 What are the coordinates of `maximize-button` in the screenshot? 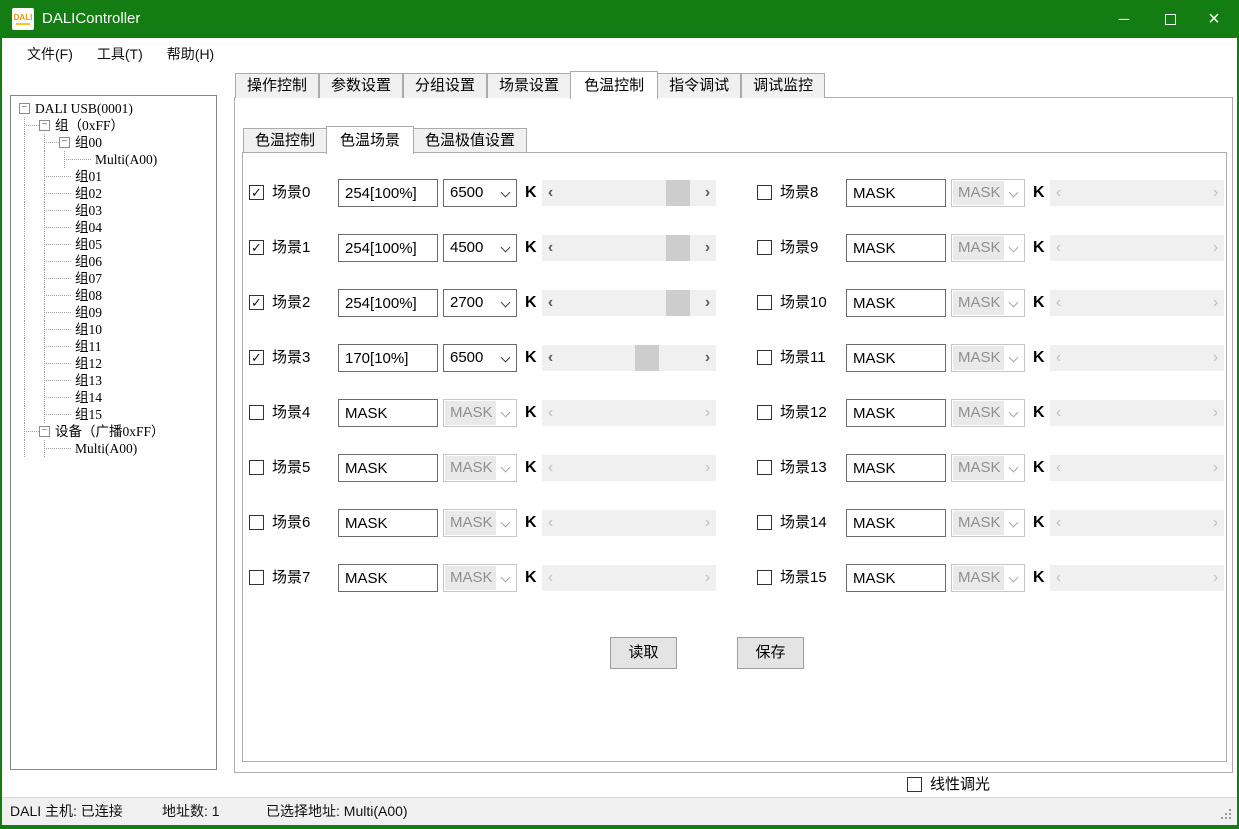 It's located at (1170, 19).